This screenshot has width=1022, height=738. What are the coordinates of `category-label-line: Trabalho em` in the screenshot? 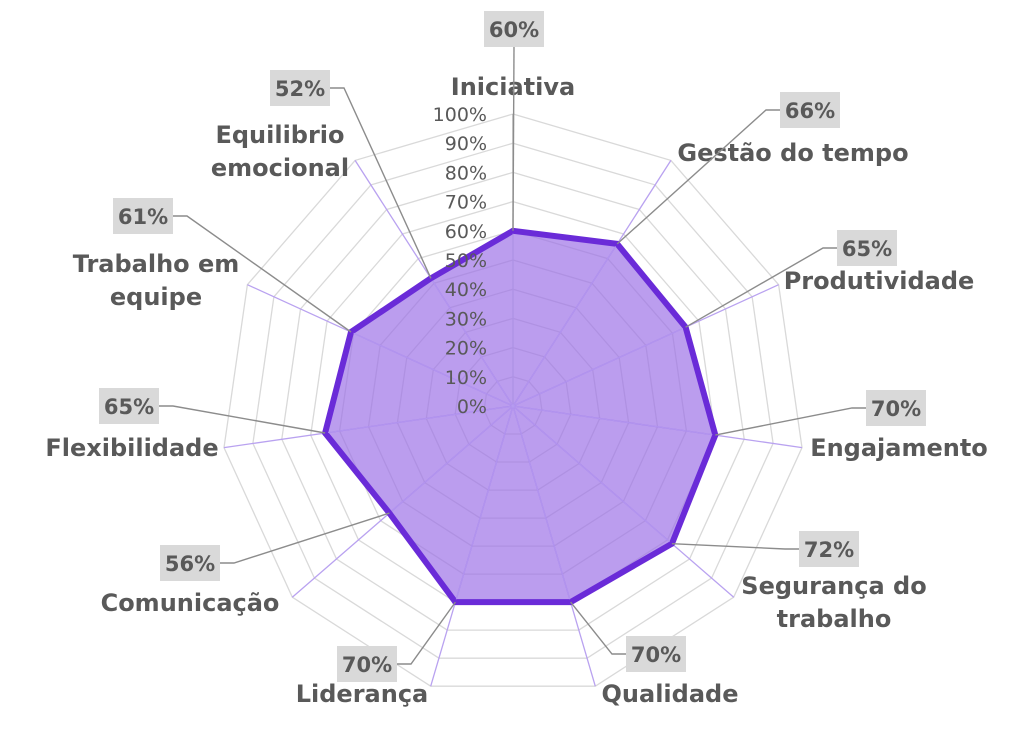 It's located at (156, 264).